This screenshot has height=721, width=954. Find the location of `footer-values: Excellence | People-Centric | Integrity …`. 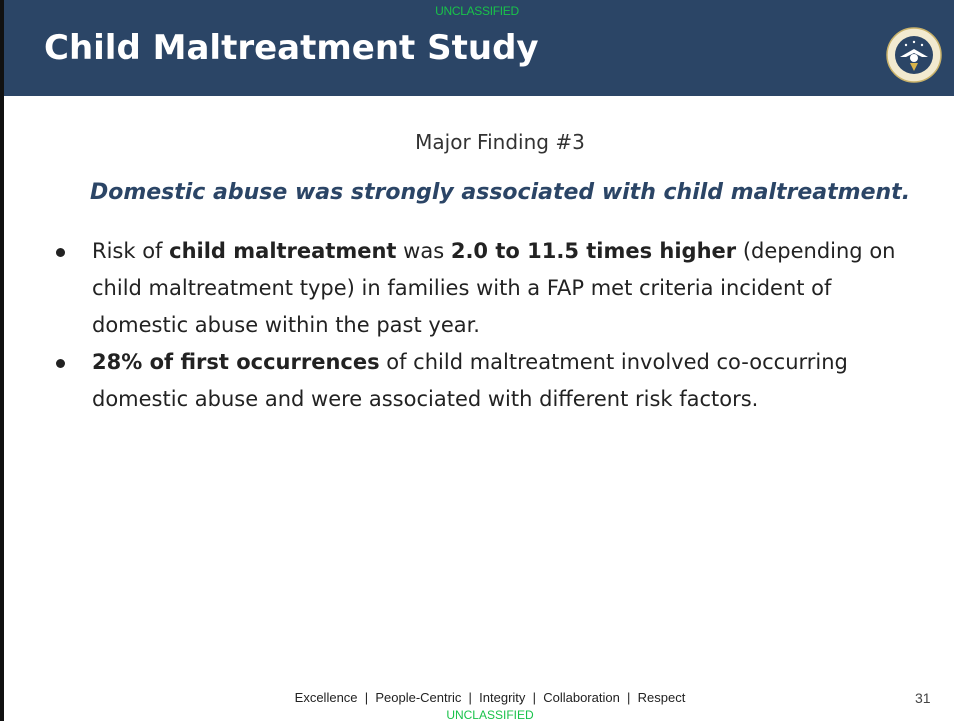

footer-values: Excellence | People-Centric | Integrity … is located at coordinates (490, 697).